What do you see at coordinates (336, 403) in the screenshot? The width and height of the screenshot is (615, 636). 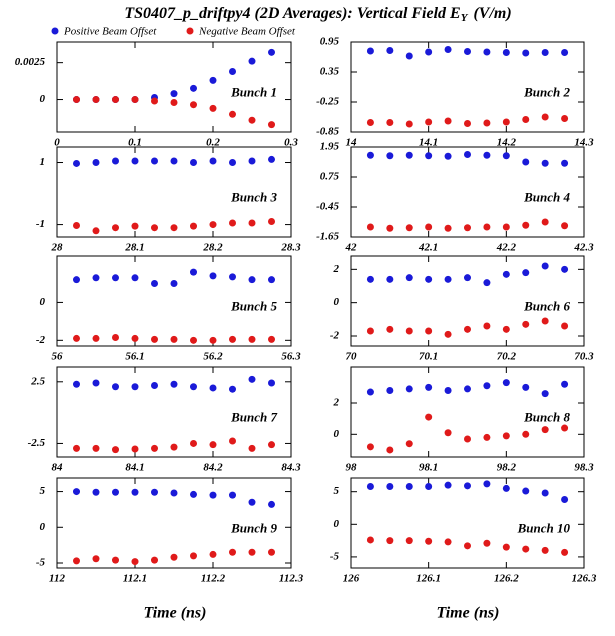 I see `y-tick-label: 2` at bounding box center [336, 403].